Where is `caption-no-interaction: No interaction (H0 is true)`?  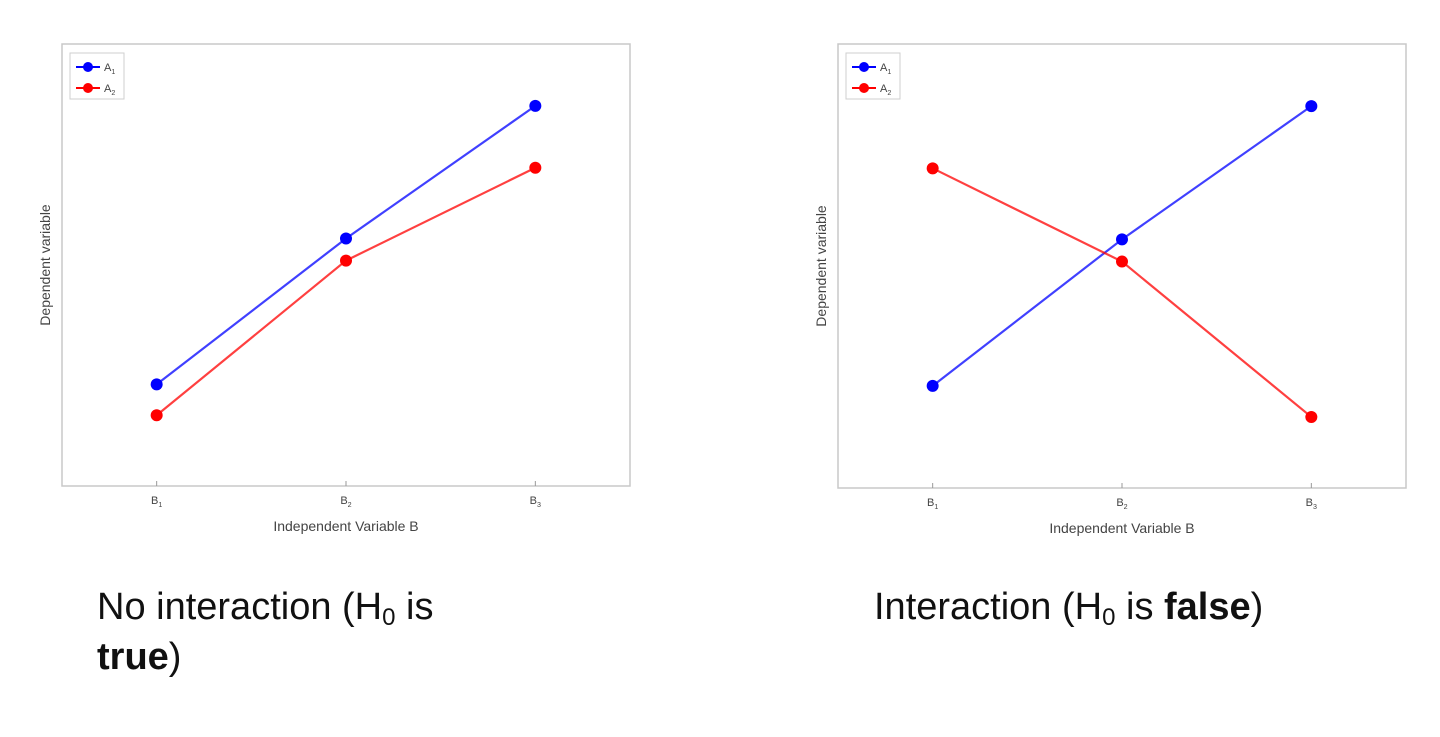 caption-no-interaction: No interaction (H0 is true) is located at coordinates (377, 632).